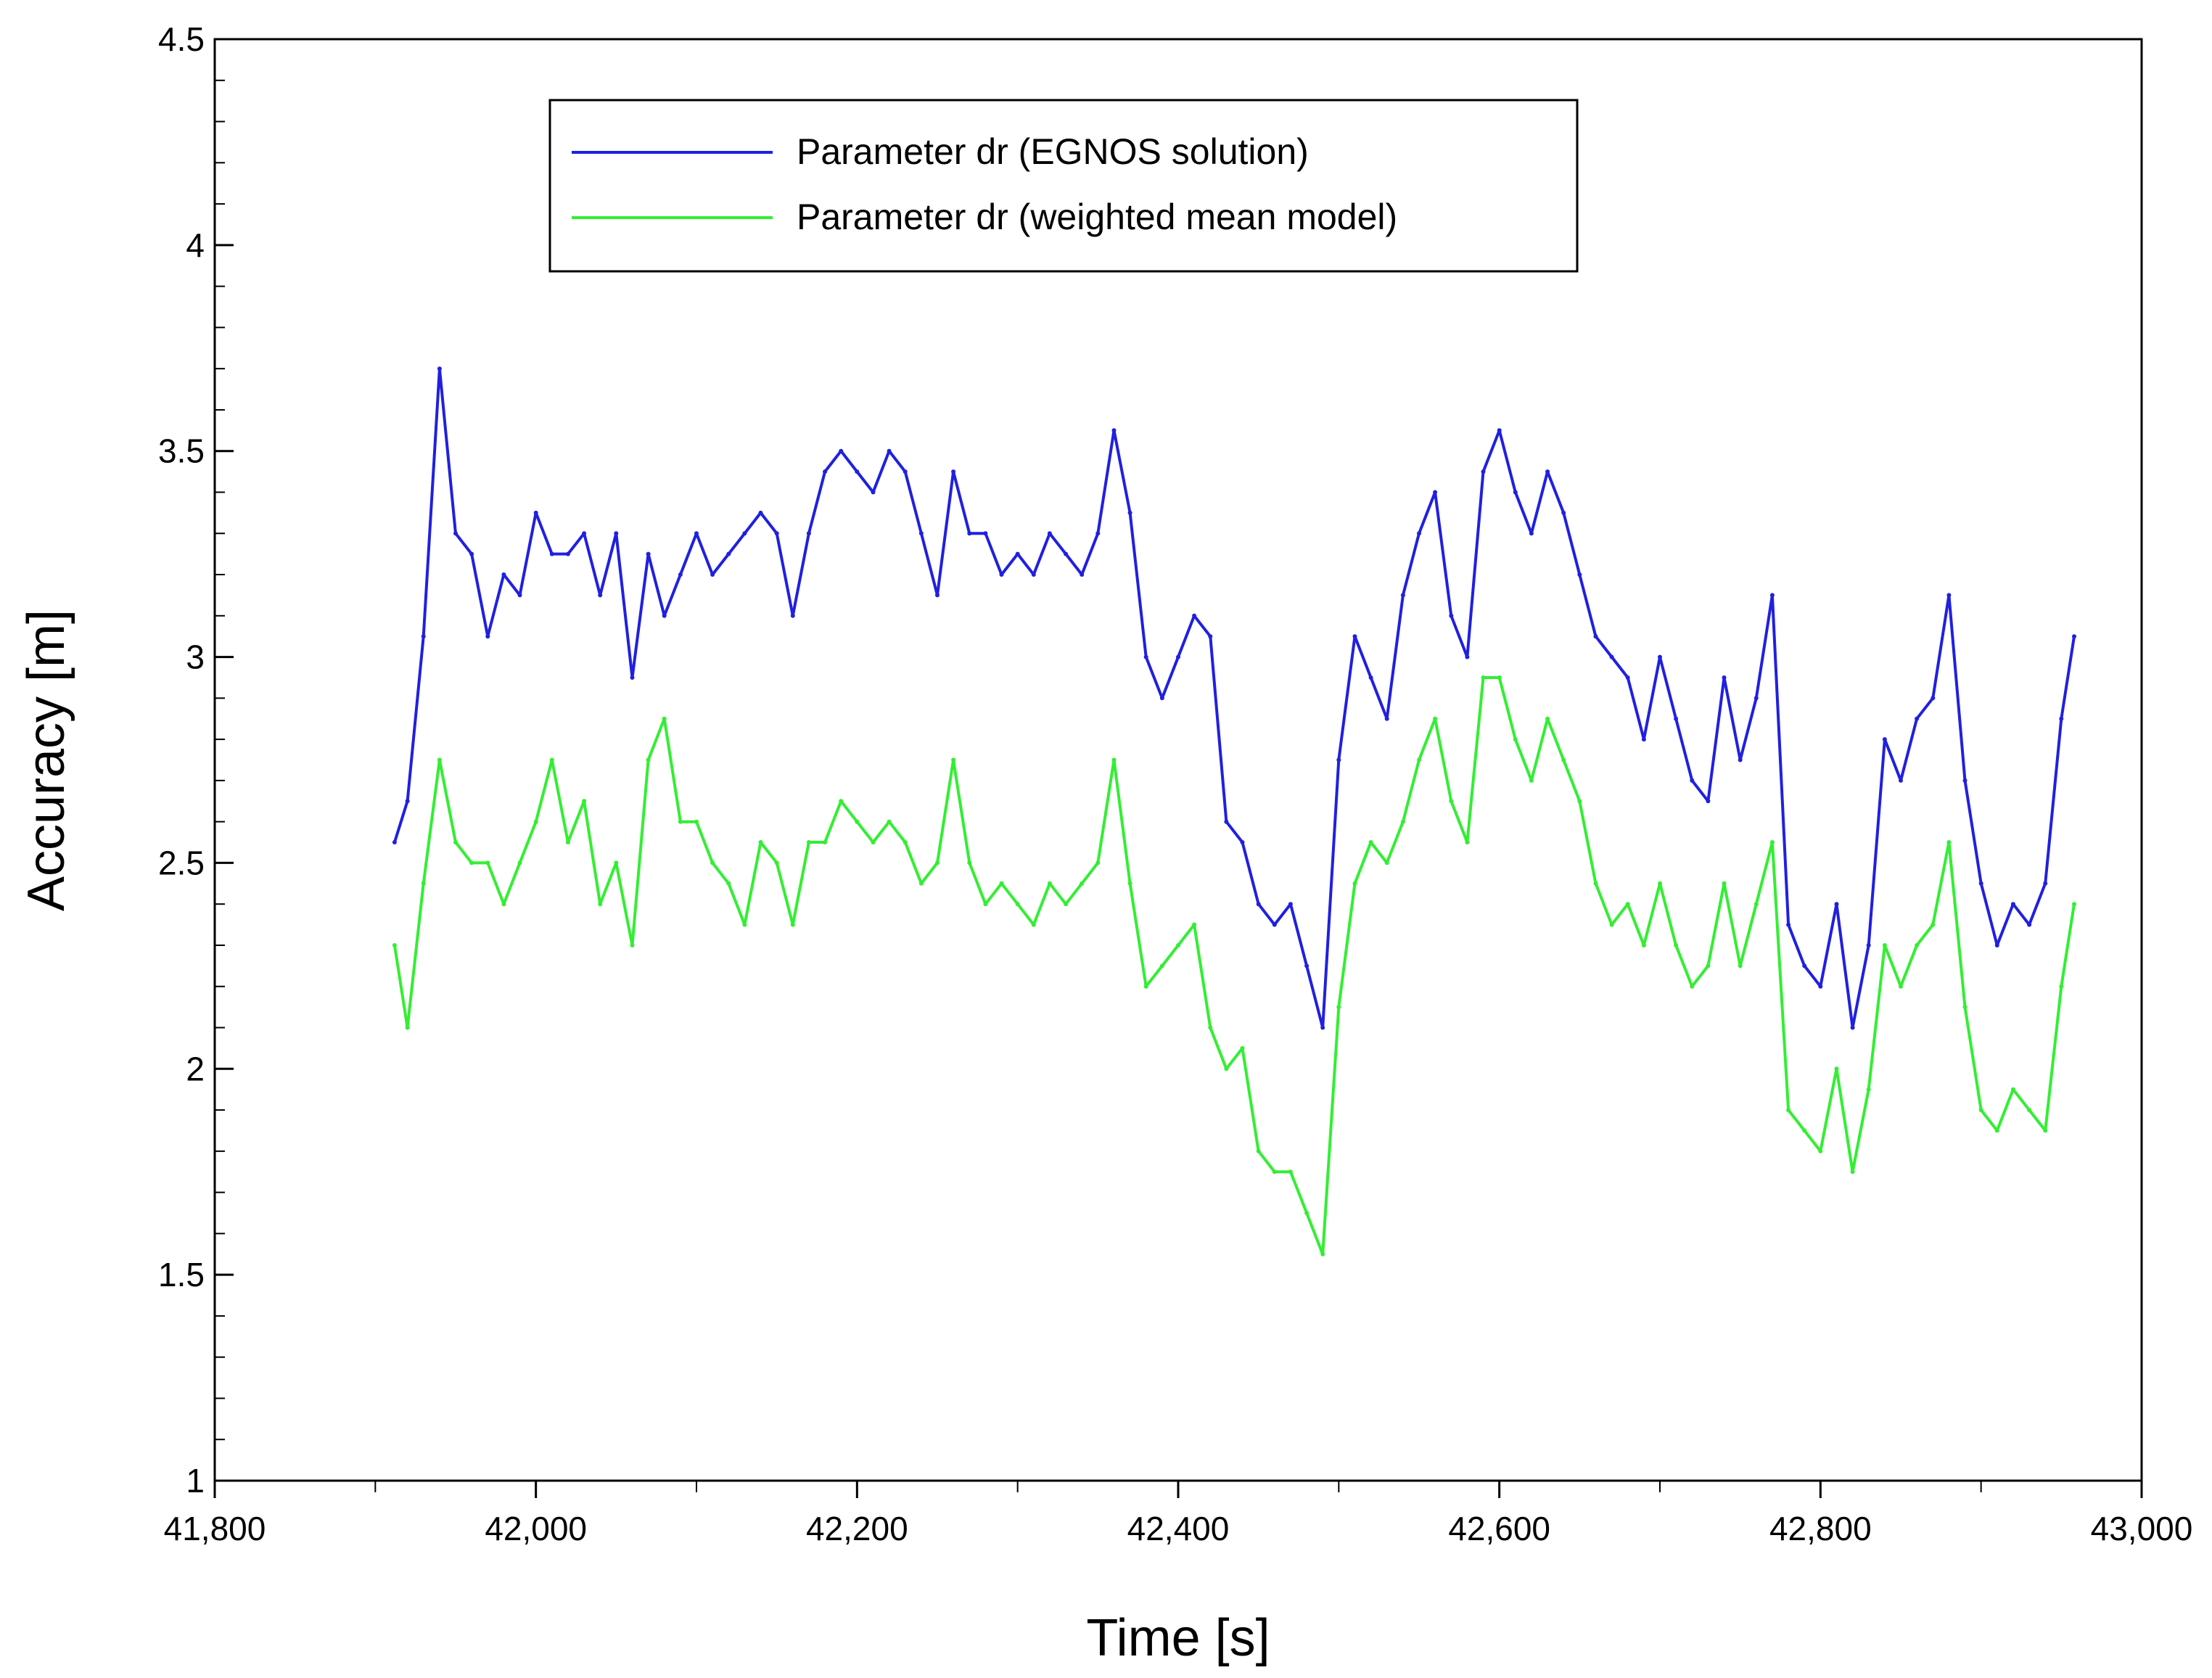 The width and height of the screenshot is (2212, 1678). I want to click on x-tick-label: 43,000, so click(2142, 1529).